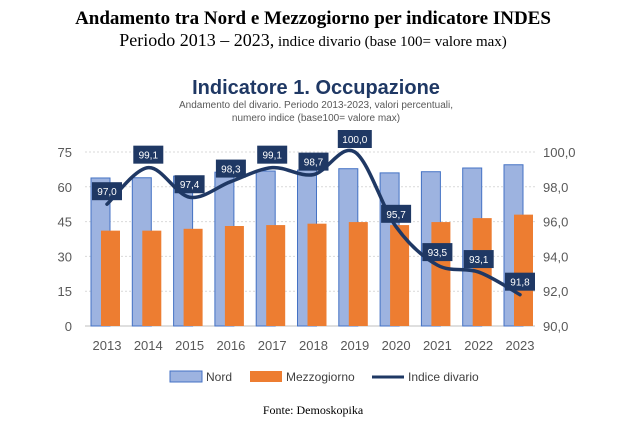 This screenshot has height=430, width=626. Describe the element at coordinates (555, 291) in the screenshot. I see `right-axis-tick: 92,0` at that location.